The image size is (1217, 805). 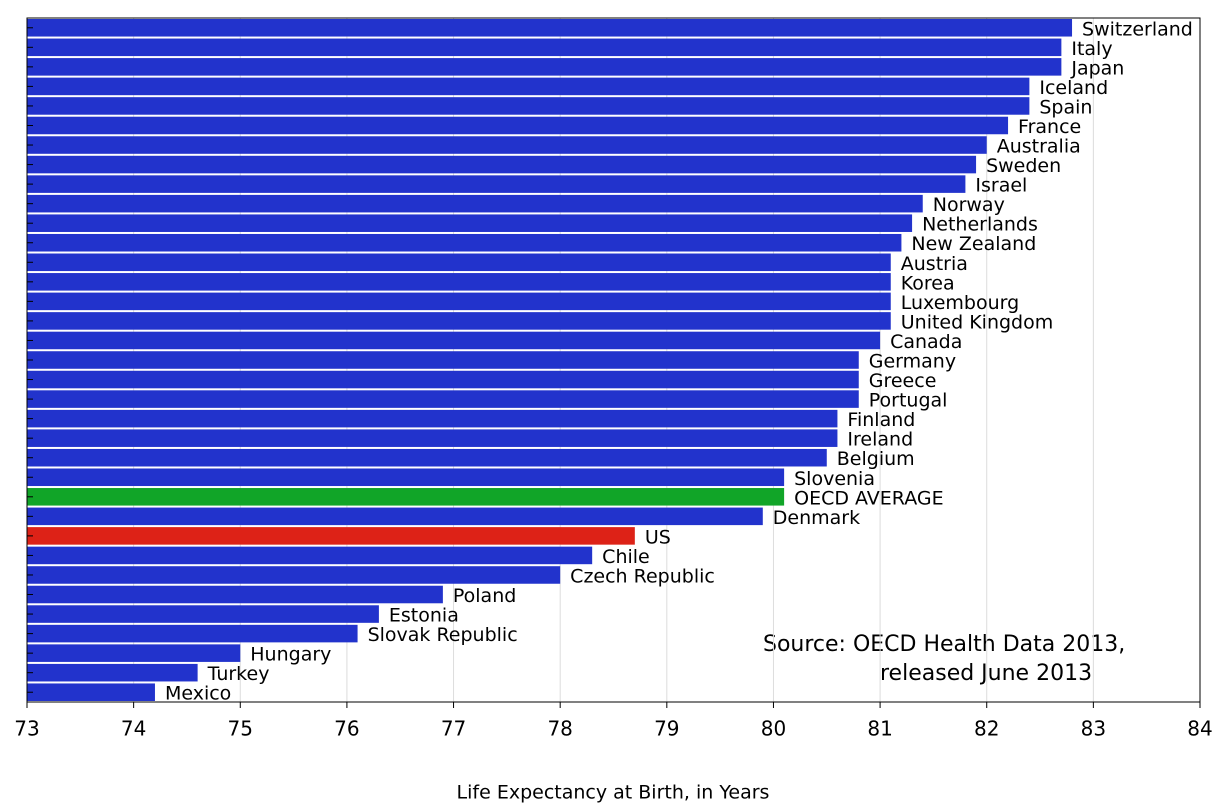 What do you see at coordinates (986, 673) in the screenshot?
I see `annotation: released June 2013` at bounding box center [986, 673].